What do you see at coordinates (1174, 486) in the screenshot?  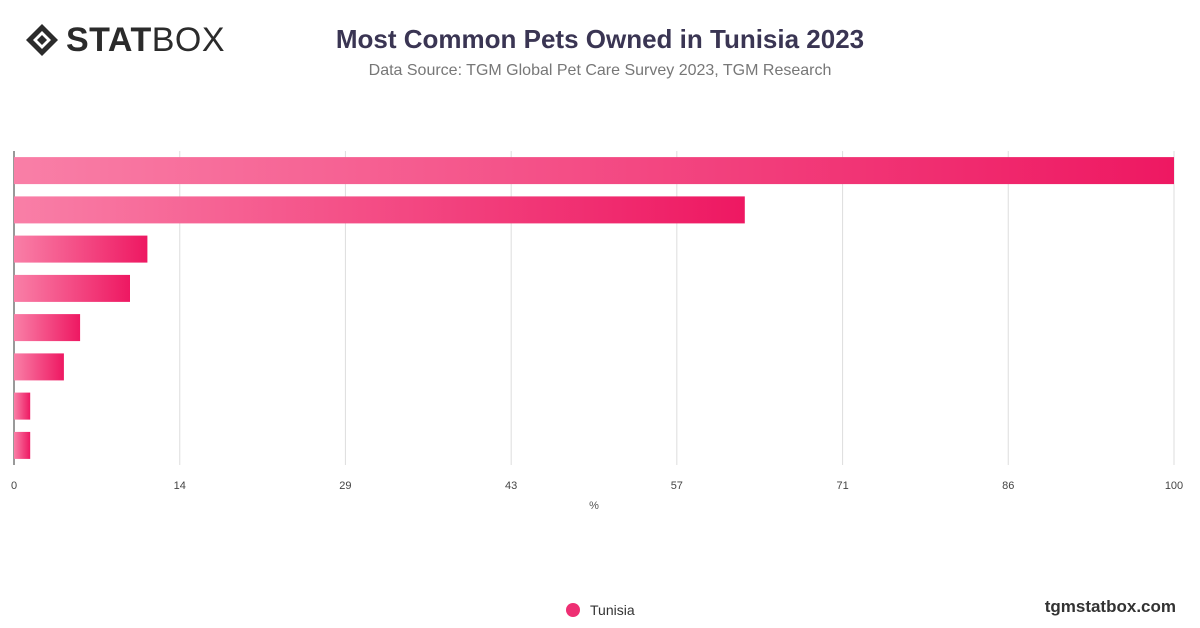 I see `x-tick-label: 100` at bounding box center [1174, 486].